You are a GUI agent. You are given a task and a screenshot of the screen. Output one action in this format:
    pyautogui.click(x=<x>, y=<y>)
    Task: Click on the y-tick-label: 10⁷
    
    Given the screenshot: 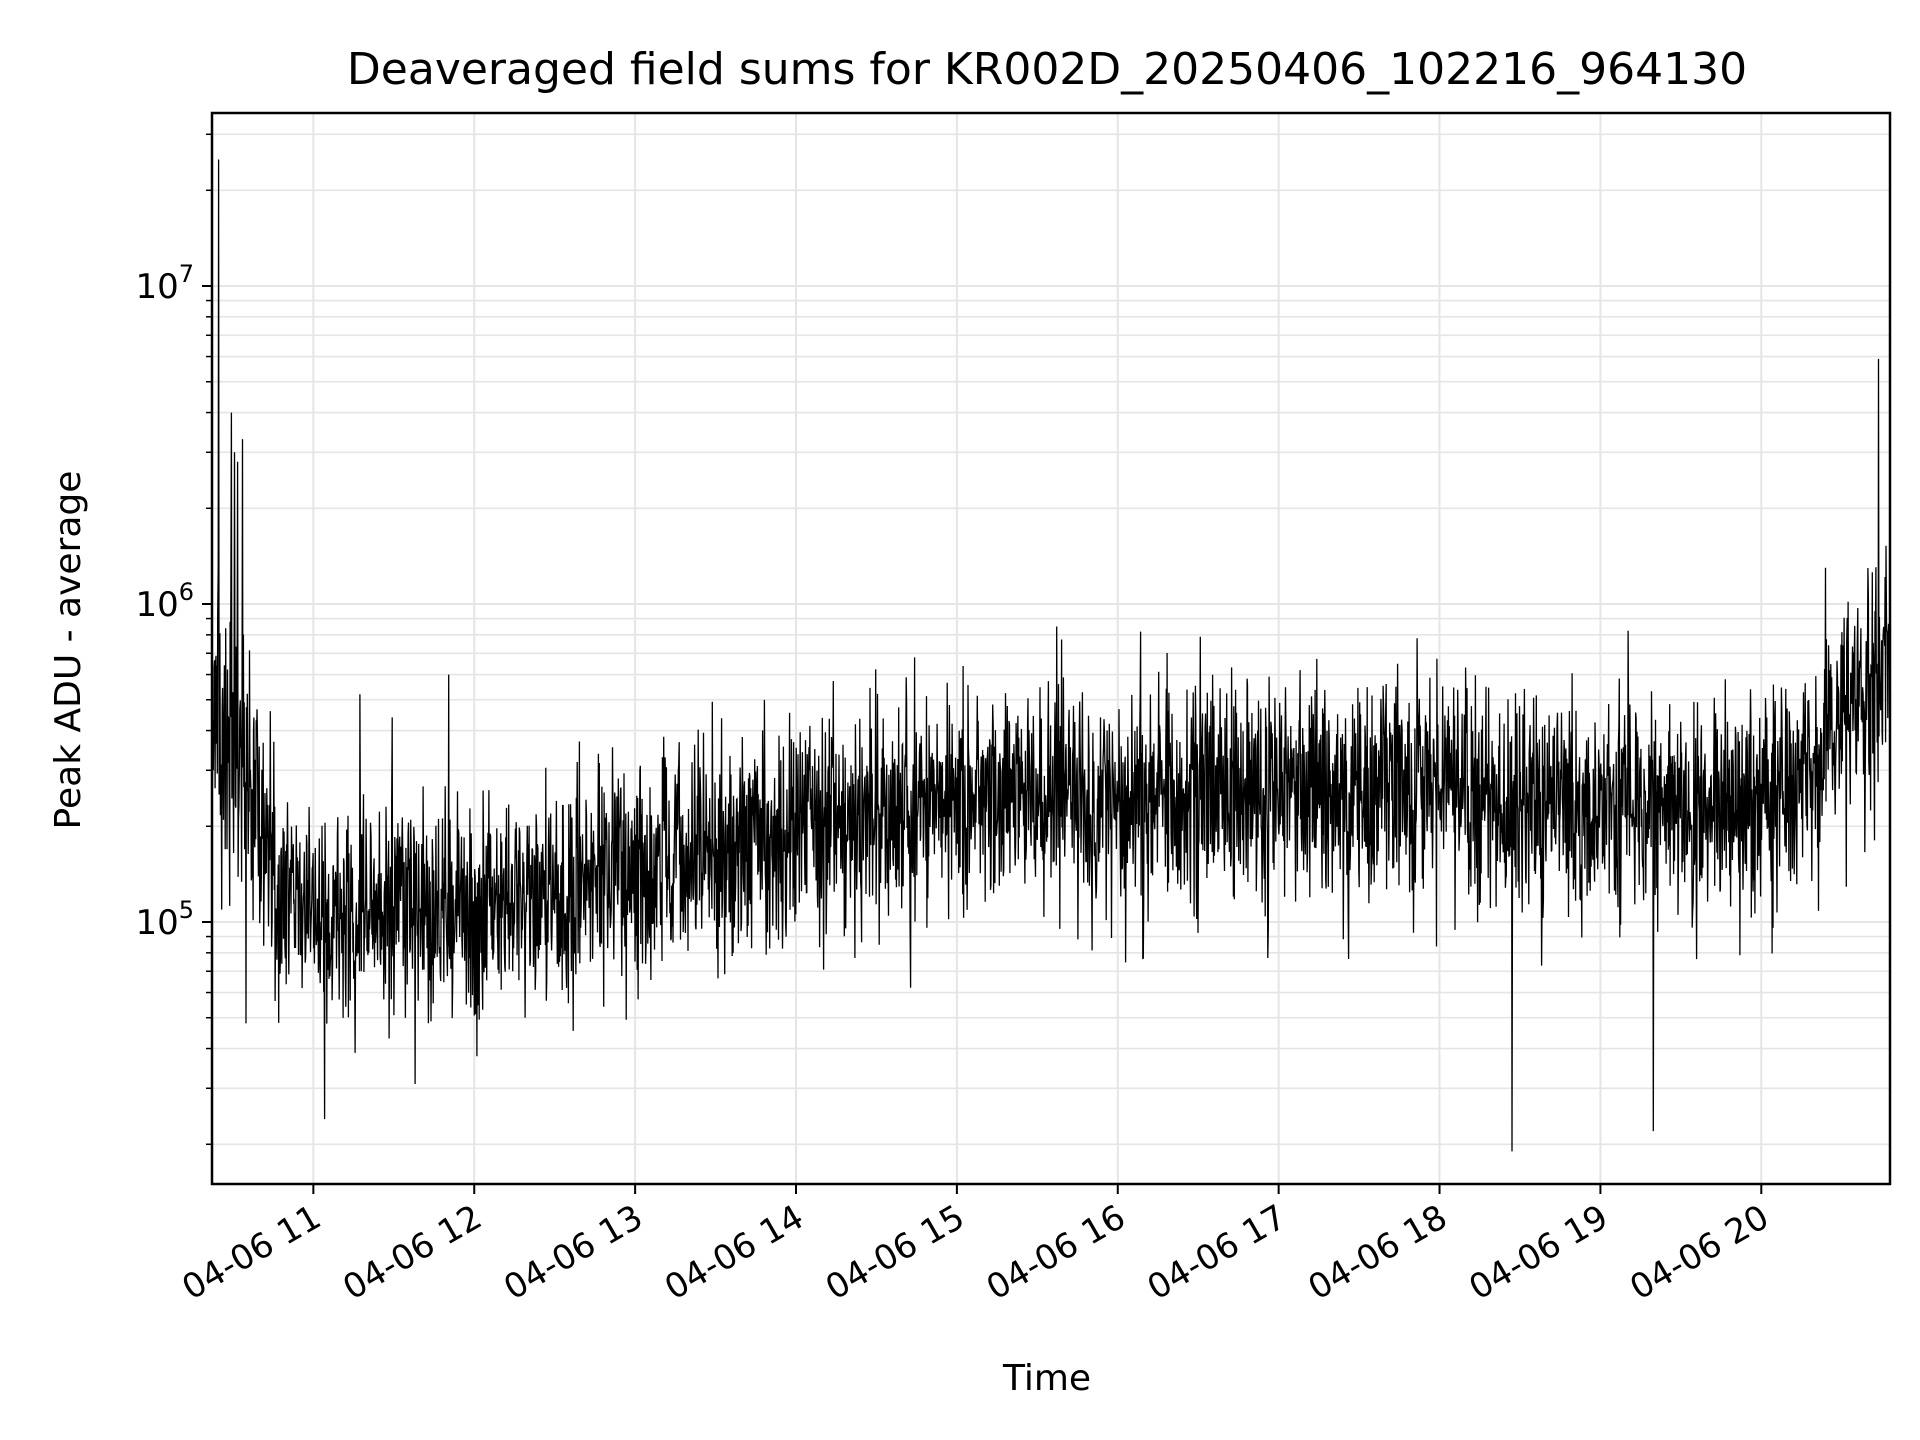 What is the action you would take?
    pyautogui.click(x=164, y=283)
    